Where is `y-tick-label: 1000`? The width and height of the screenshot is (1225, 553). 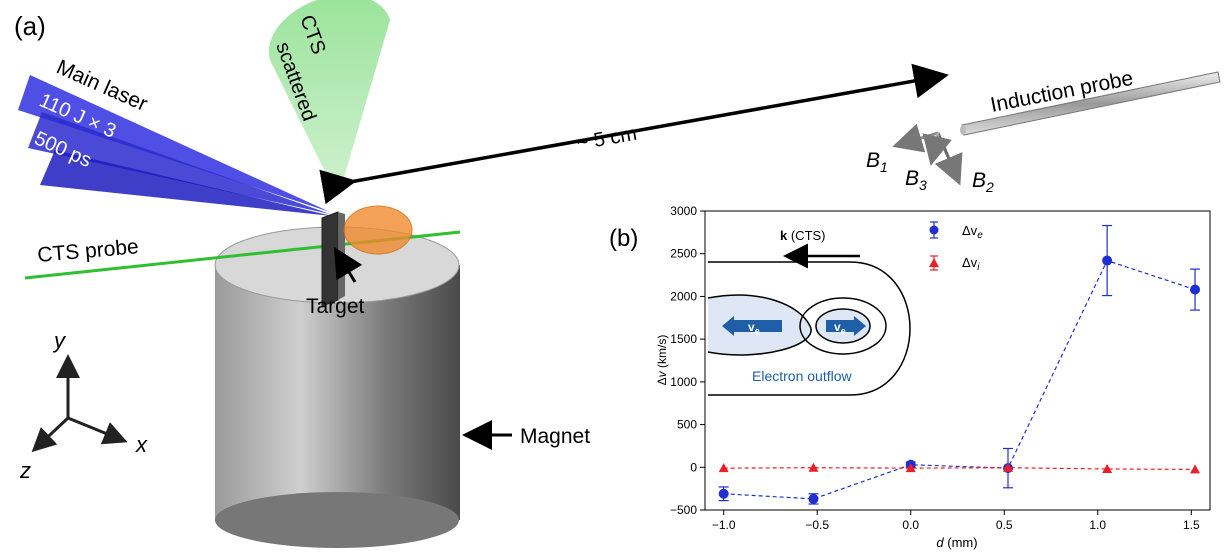
y-tick-label: 1000 is located at coordinates (683, 382).